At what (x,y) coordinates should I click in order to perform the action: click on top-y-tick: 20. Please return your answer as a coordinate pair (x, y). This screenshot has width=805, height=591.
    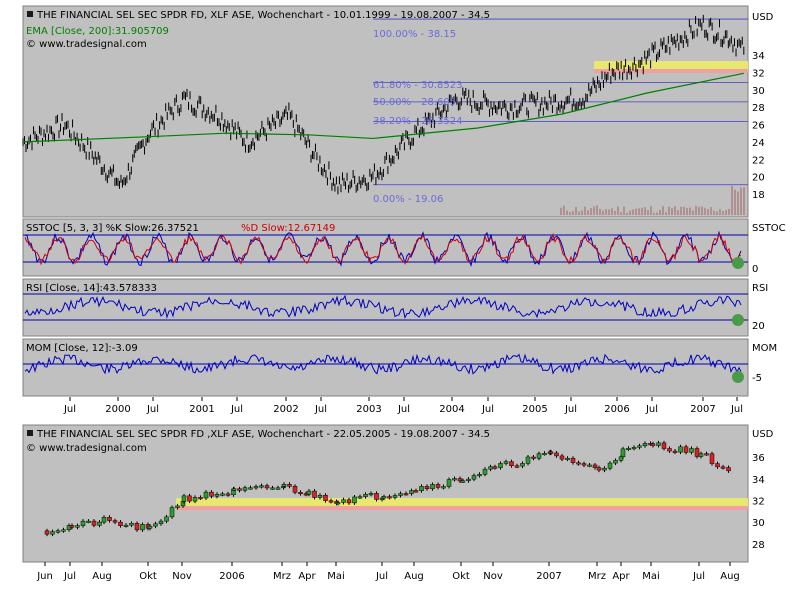
    Looking at the image, I should click on (758, 178).